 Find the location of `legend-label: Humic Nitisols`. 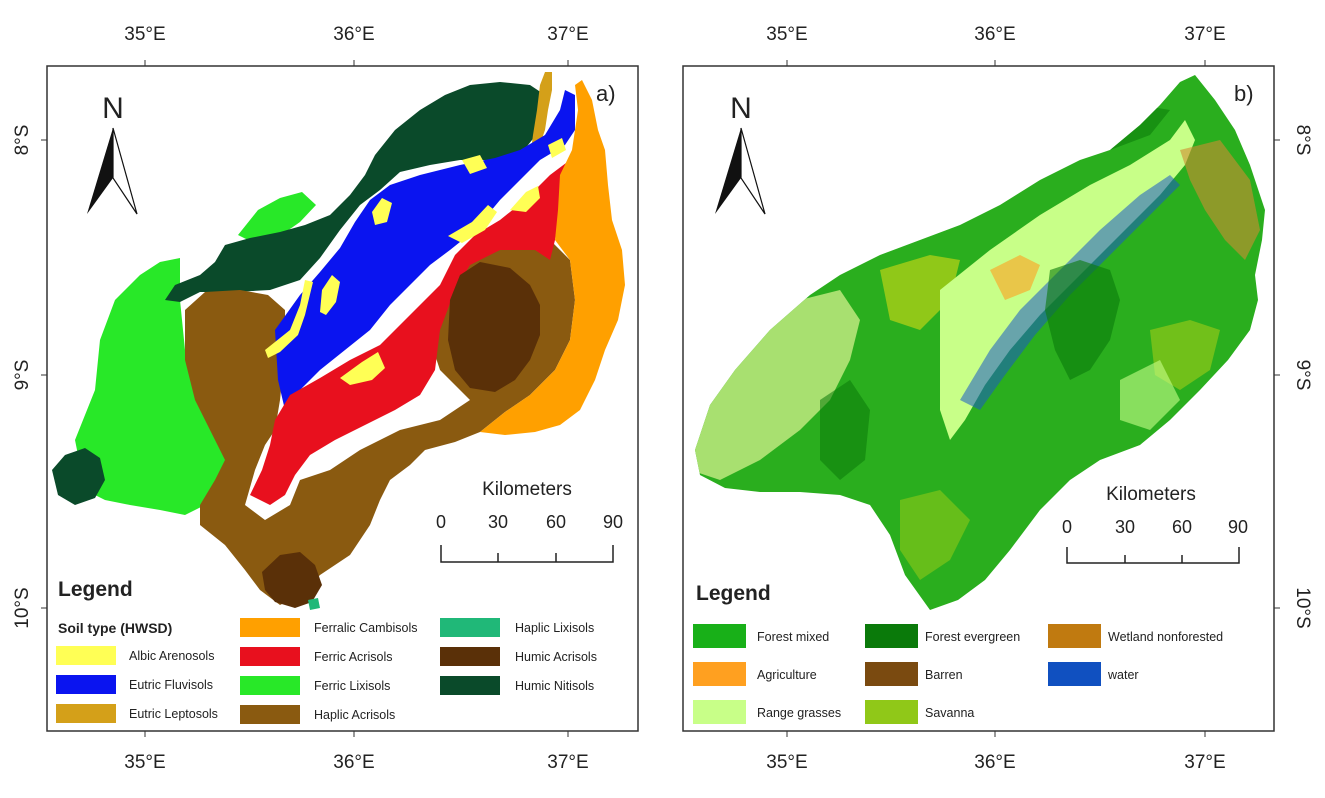

legend-label: Humic Nitisols is located at coordinates (554, 686).